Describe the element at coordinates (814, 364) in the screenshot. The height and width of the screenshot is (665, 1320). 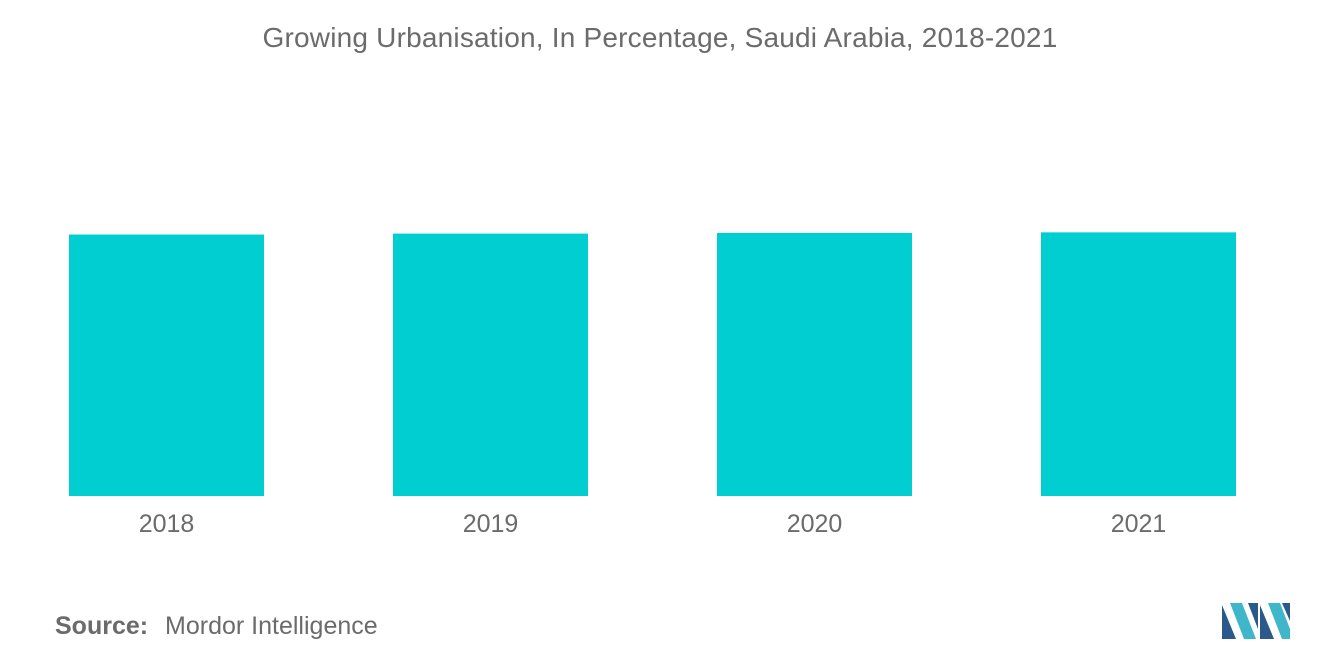
I see `bar-2020` at that location.